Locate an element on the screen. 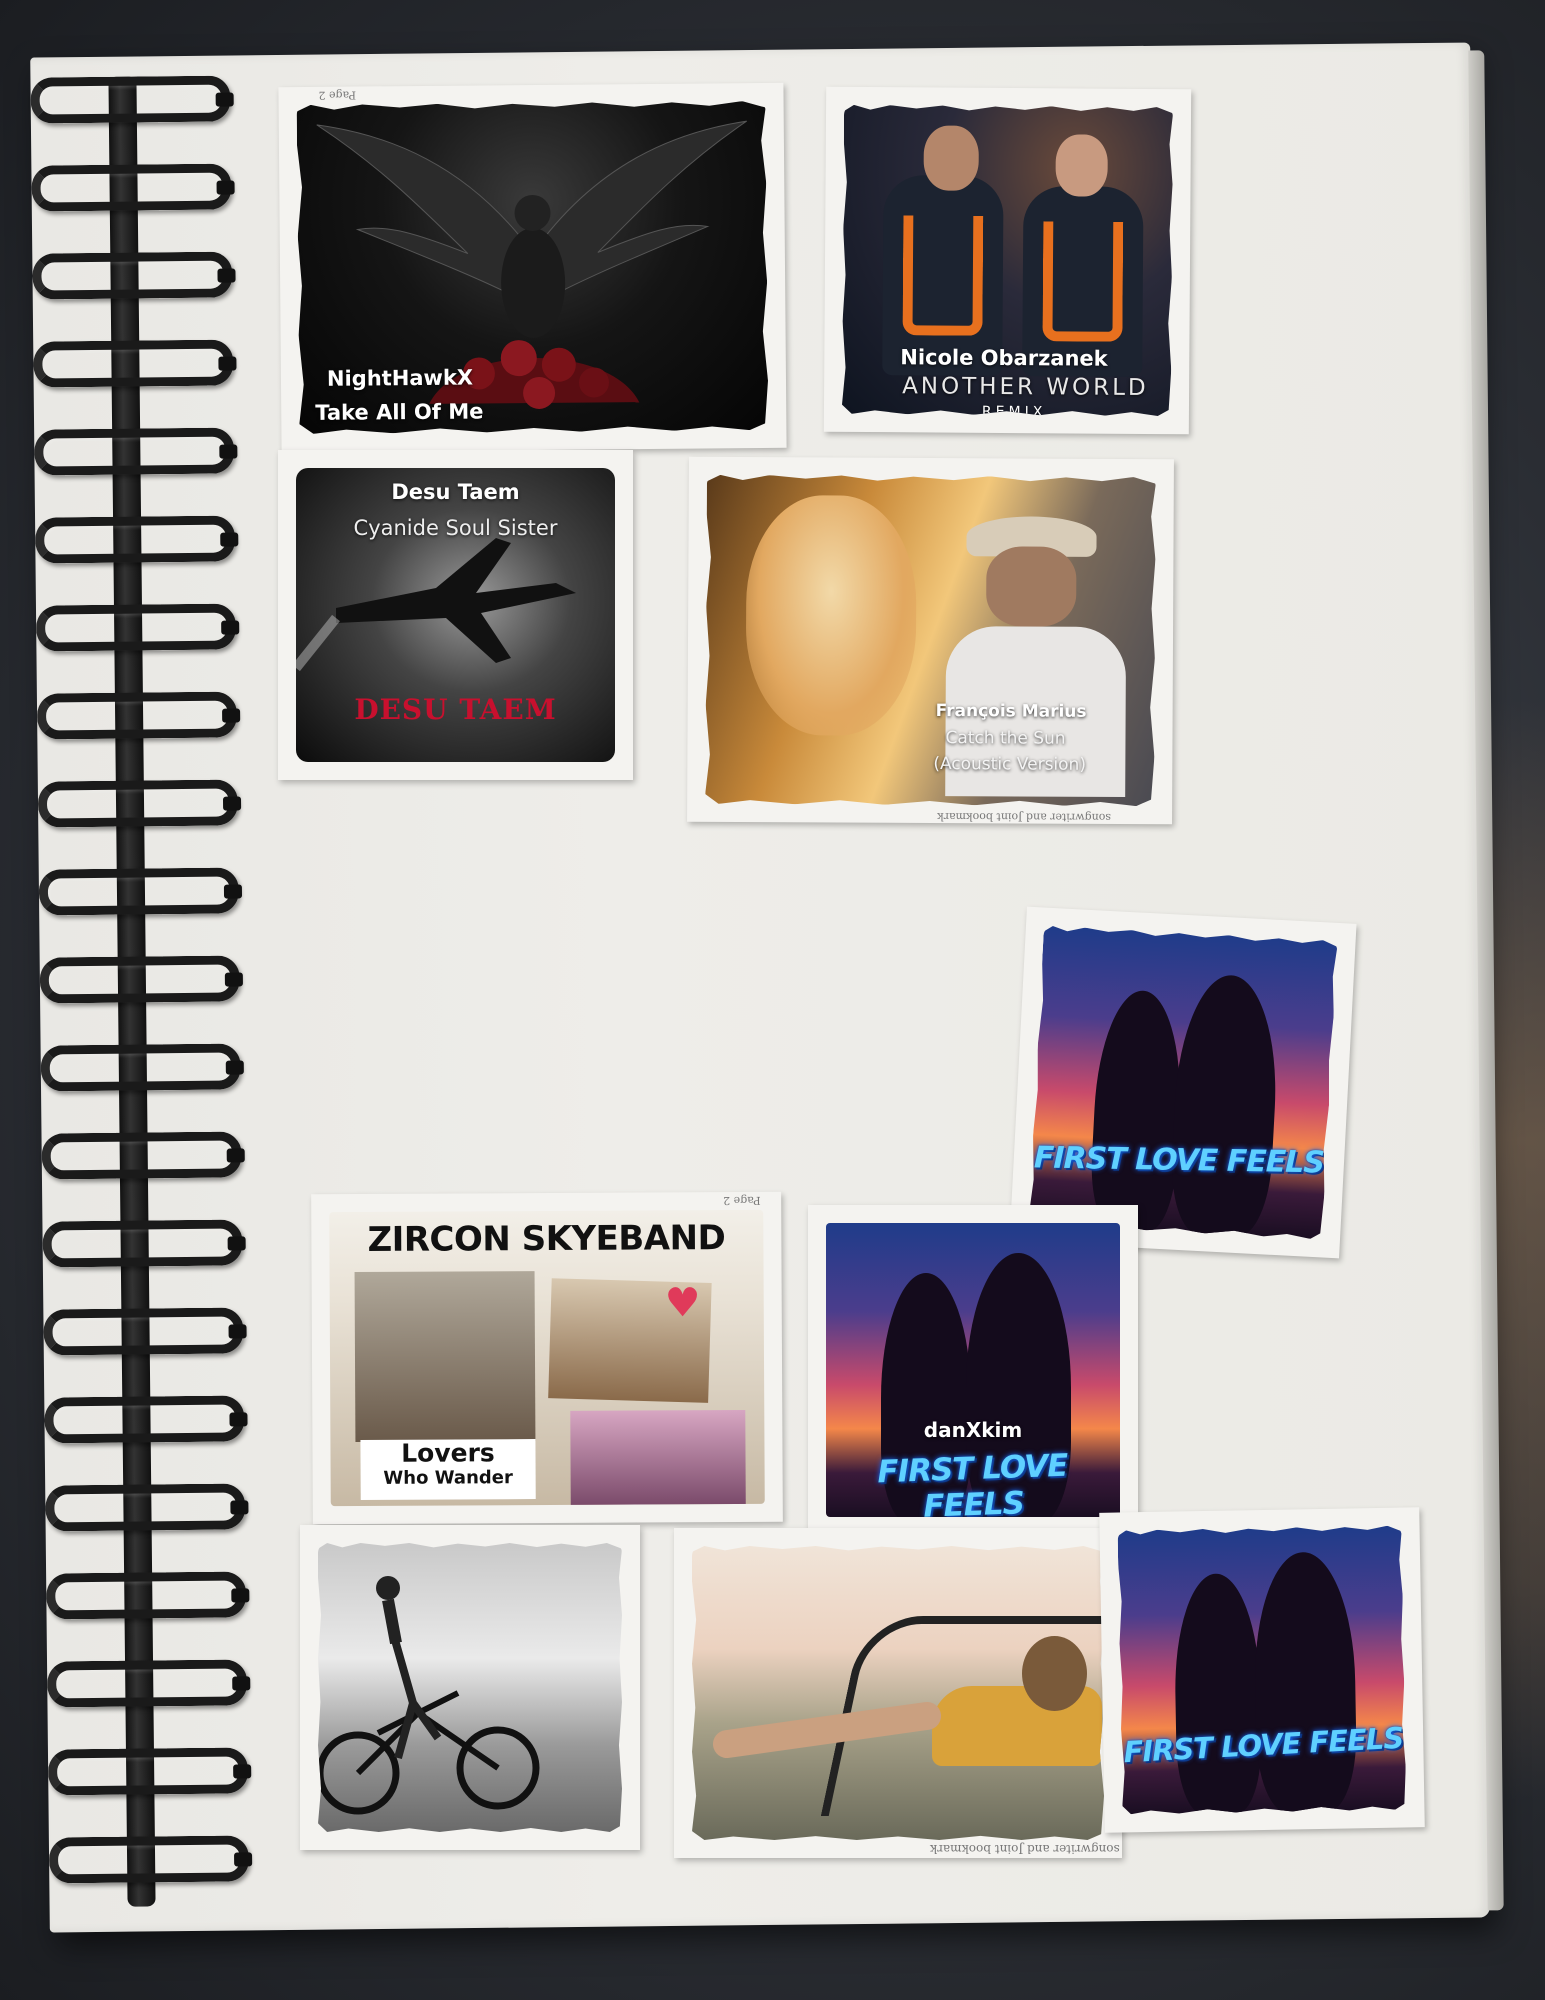 The height and width of the screenshot is (2000, 1545). song-title: Cyanide Soul Sister is located at coordinates (455, 528).